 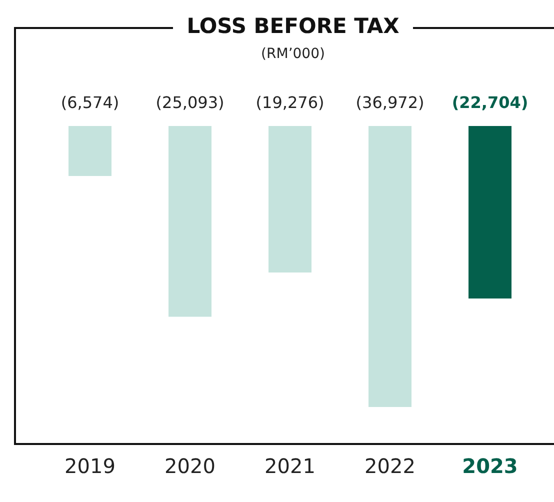 I want to click on chart-title: LOSS BEFORE TAX, so click(x=293, y=26).